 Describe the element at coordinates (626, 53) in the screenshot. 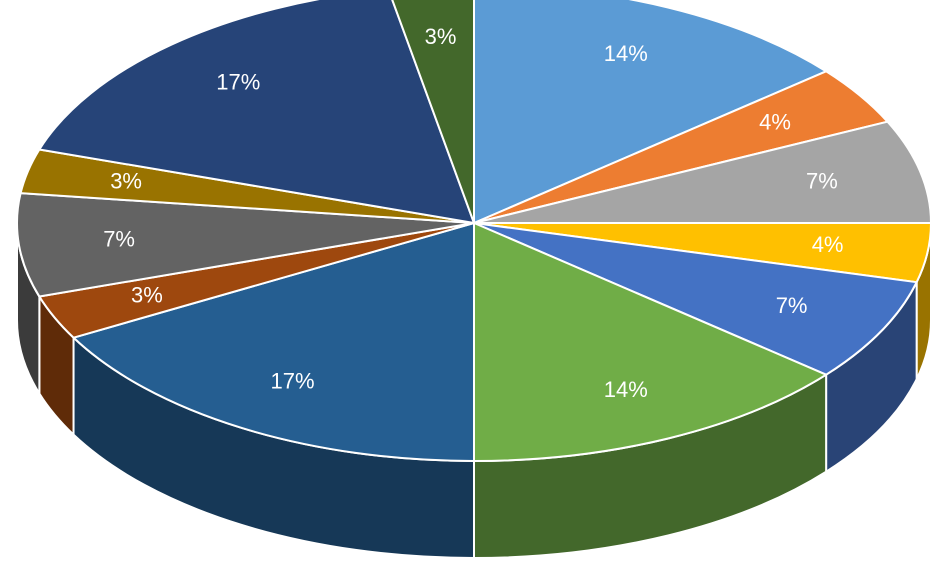

I see `slice-label-0: 14%` at that location.